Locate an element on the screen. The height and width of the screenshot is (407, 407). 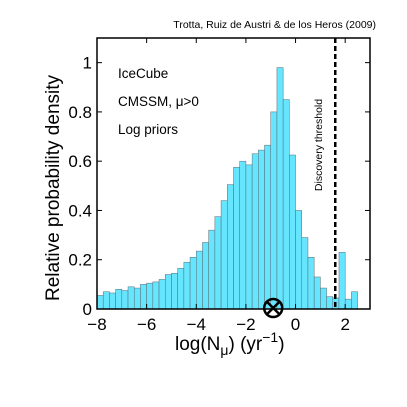
y-tick-label: 1 is located at coordinates (87, 63).